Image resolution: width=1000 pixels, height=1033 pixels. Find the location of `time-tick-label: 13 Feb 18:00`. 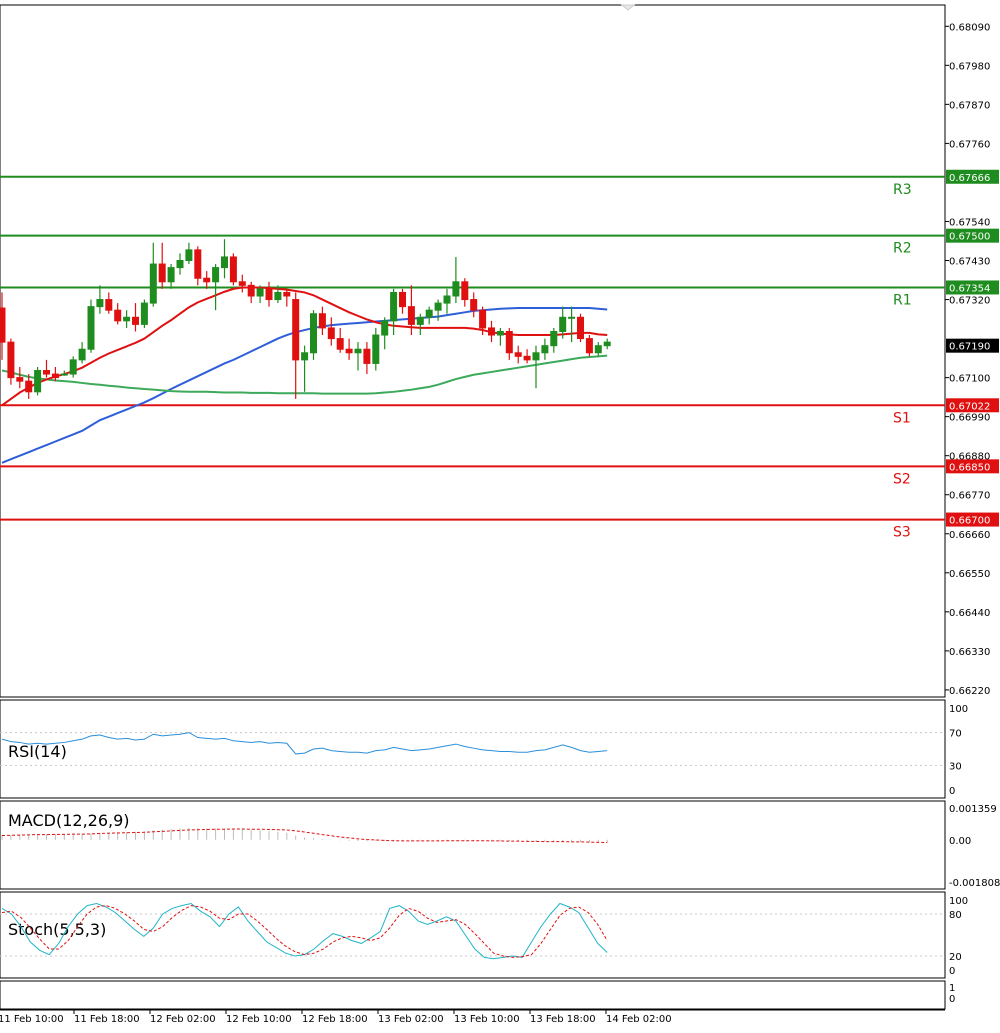

time-tick-label: 13 Feb 18:00 is located at coordinates (563, 1019).